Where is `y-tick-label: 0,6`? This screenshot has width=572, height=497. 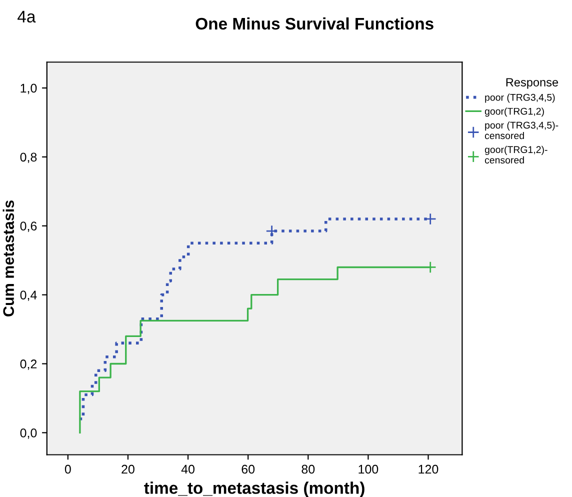 y-tick-label: 0,6 is located at coordinates (28, 227).